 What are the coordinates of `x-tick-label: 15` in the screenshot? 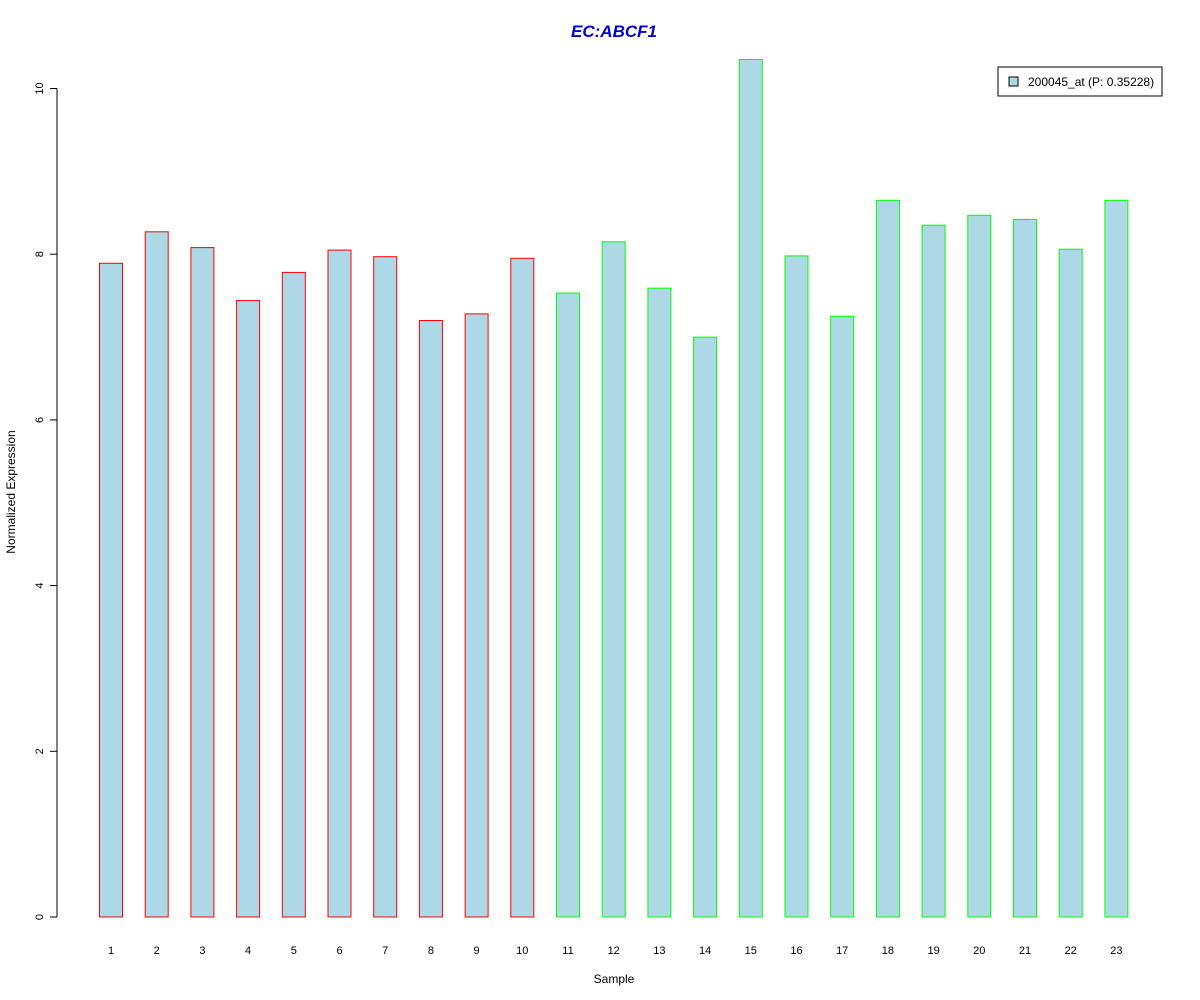 It's located at (751, 951).